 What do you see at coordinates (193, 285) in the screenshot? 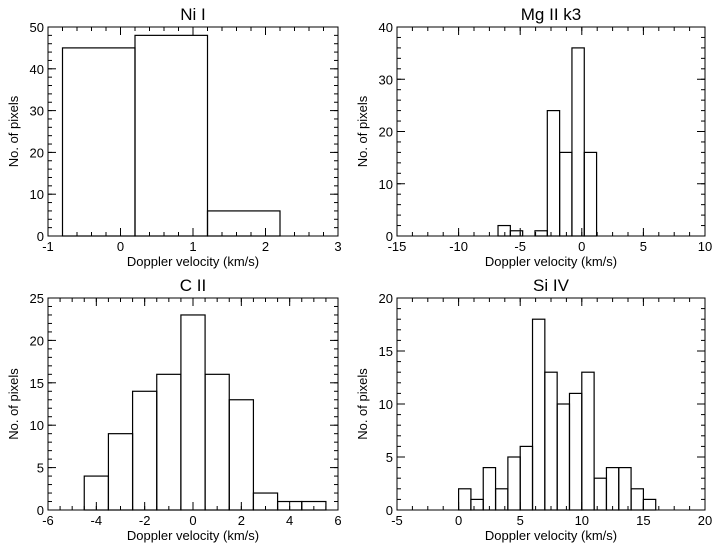
I see `chart-title: C II` at bounding box center [193, 285].